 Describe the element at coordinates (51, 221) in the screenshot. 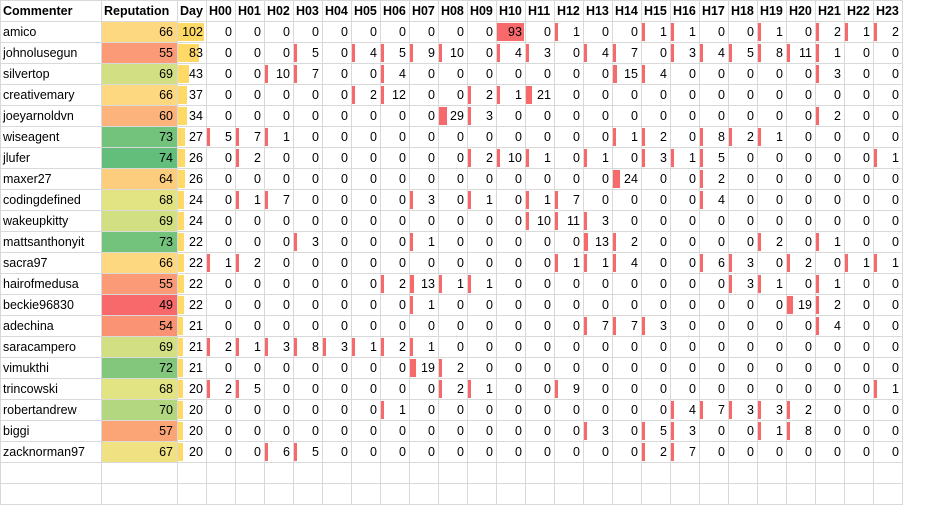

I see `commenter-cell: wakeupkitty` at that location.